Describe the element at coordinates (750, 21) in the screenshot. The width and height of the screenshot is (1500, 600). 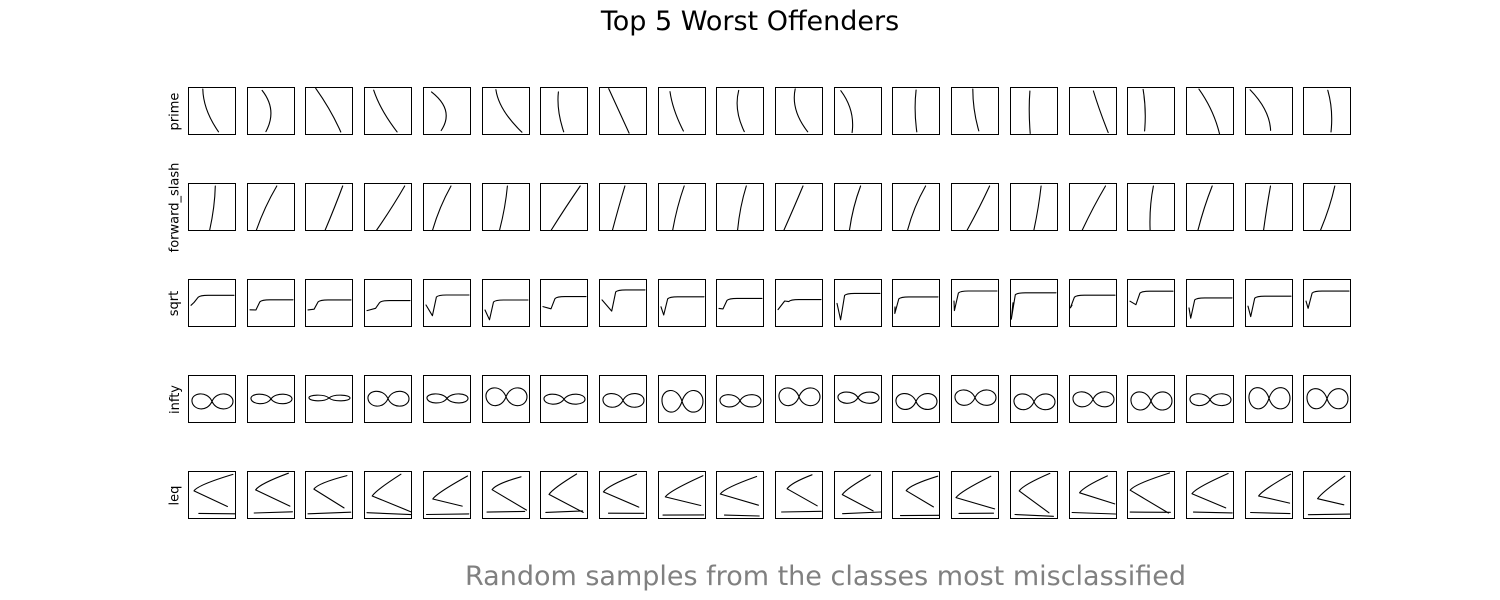
I see `figure-title: Top 5 Worst Offenders` at that location.